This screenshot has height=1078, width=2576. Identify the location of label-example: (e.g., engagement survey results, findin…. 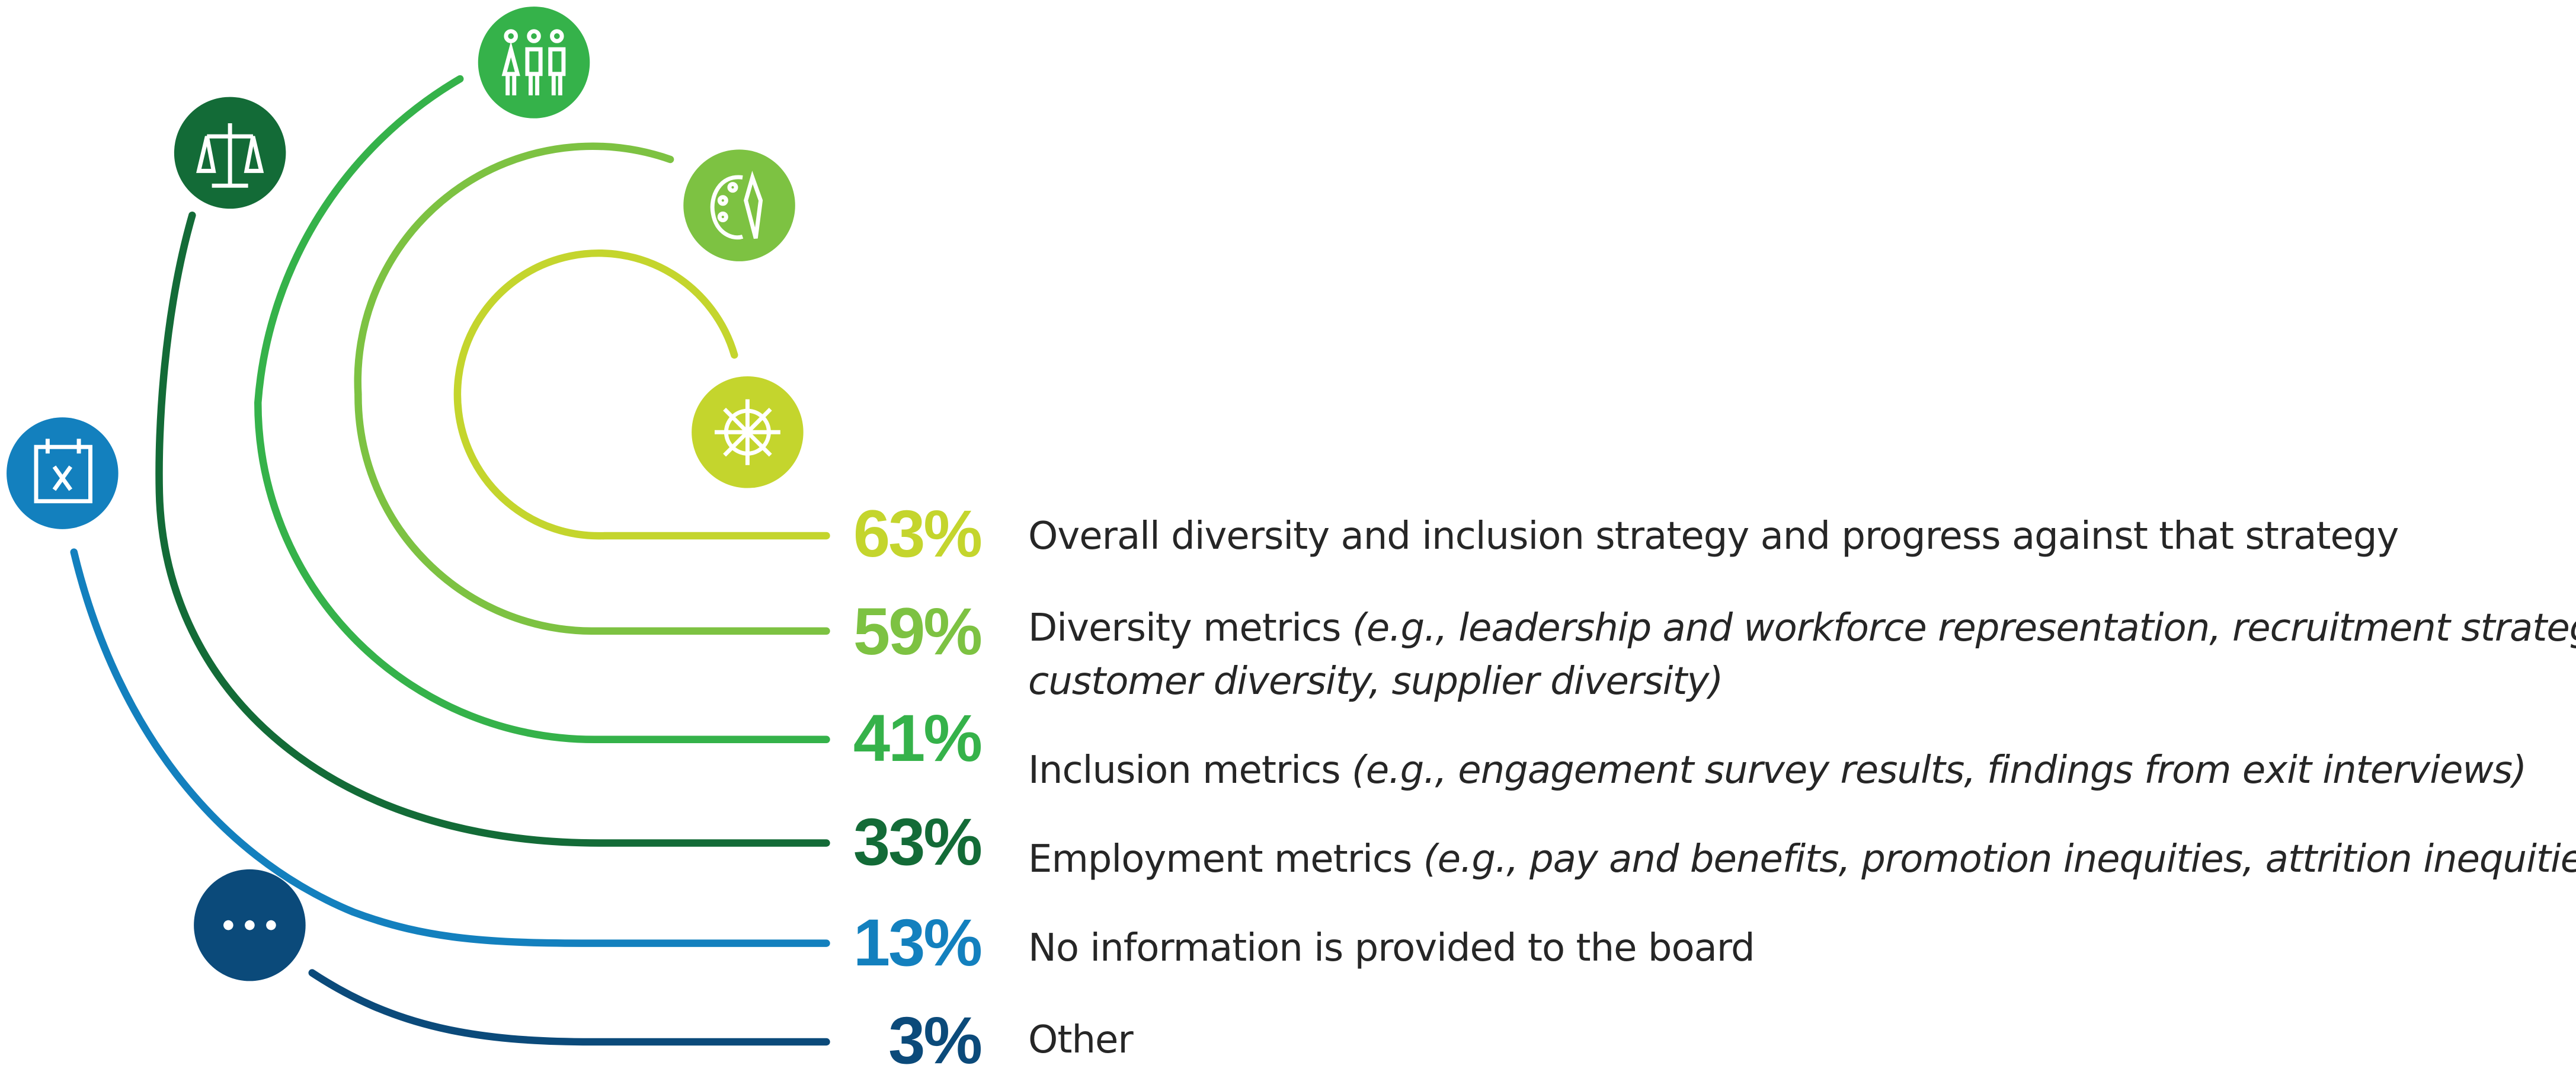
(1939, 770).